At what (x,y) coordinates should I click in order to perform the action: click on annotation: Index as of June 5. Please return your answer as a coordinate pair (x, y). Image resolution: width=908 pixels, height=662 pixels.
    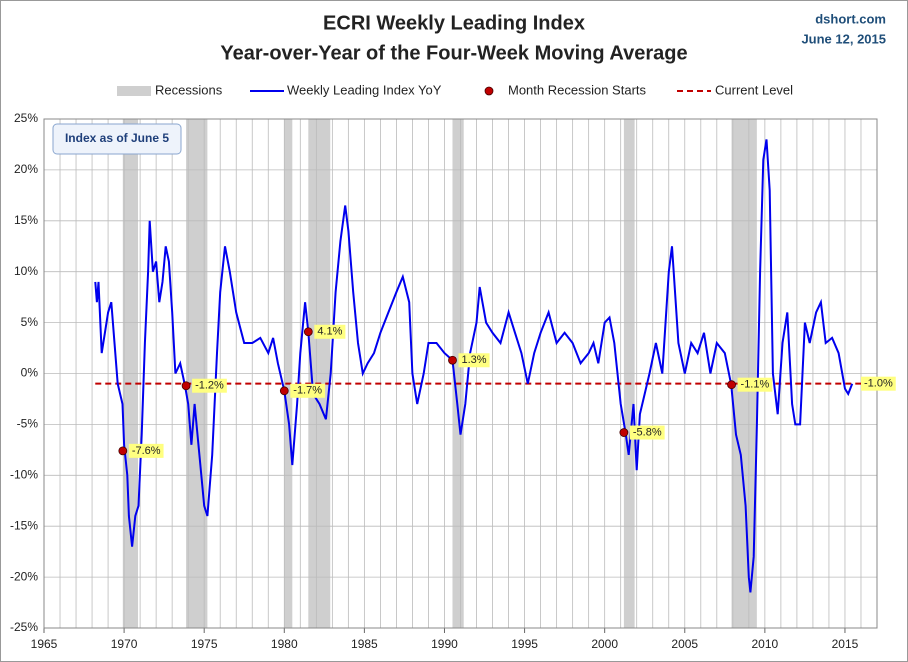
    Looking at the image, I should click on (117, 138).